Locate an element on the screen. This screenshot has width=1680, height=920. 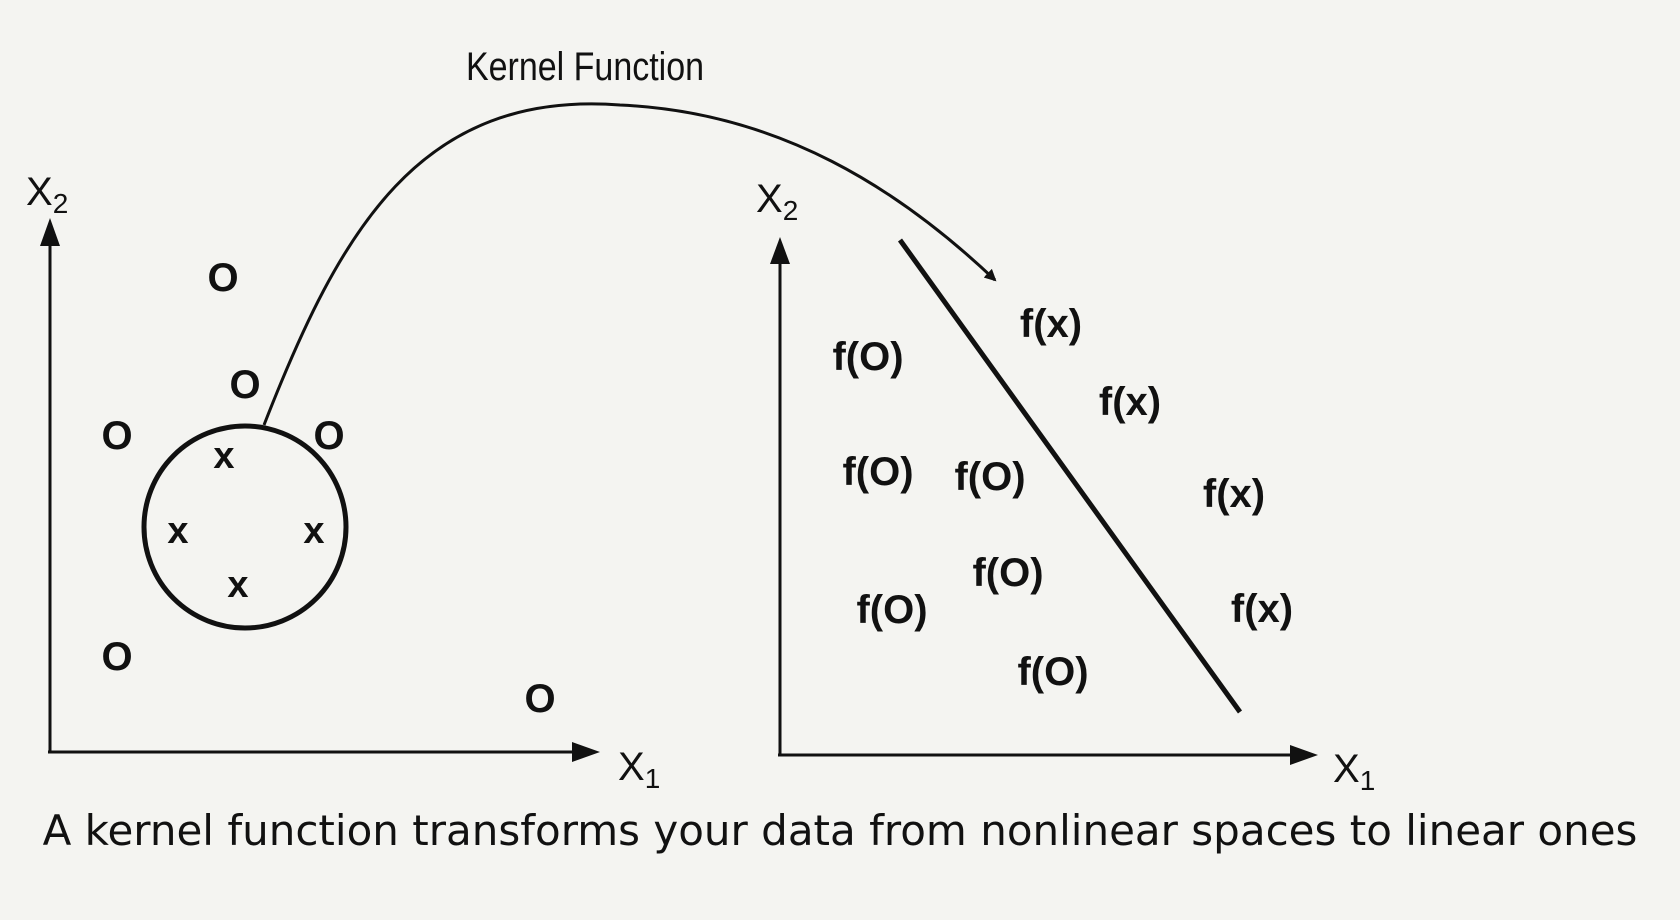
left-y-axis-arrowhead is located at coordinates (50, 232).